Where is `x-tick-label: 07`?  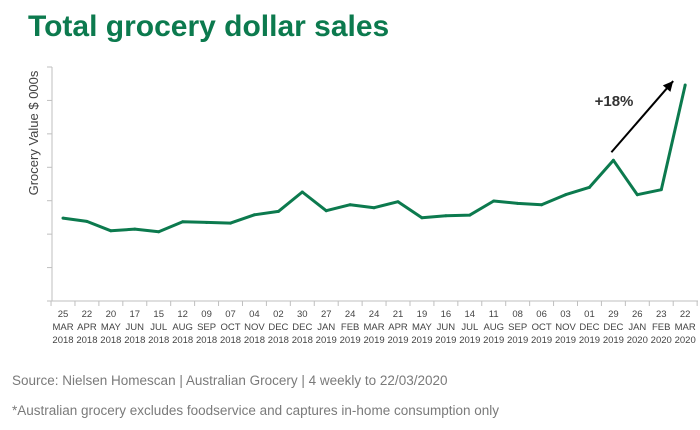 x-tick-label: 07 is located at coordinates (230, 314).